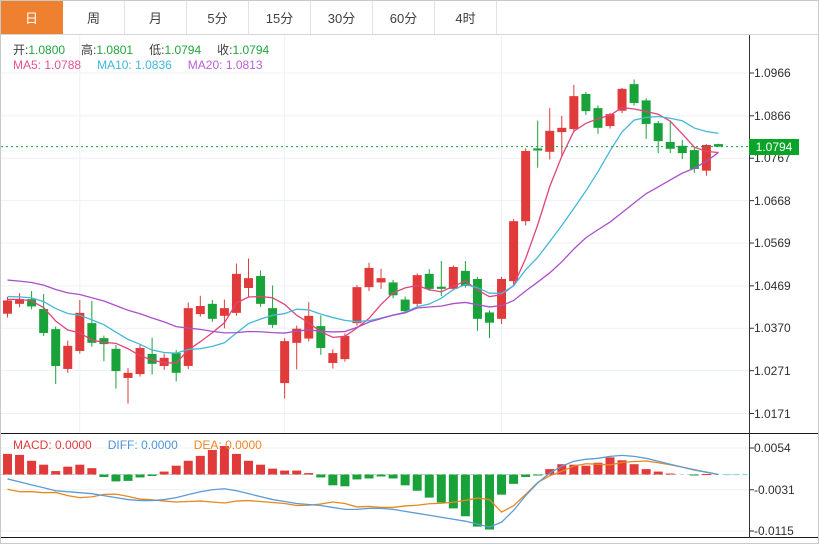 Image resolution: width=819 pixels, height=544 pixels. Describe the element at coordinates (657, 17) in the screenshot. I see `tabbar-filler` at that location.